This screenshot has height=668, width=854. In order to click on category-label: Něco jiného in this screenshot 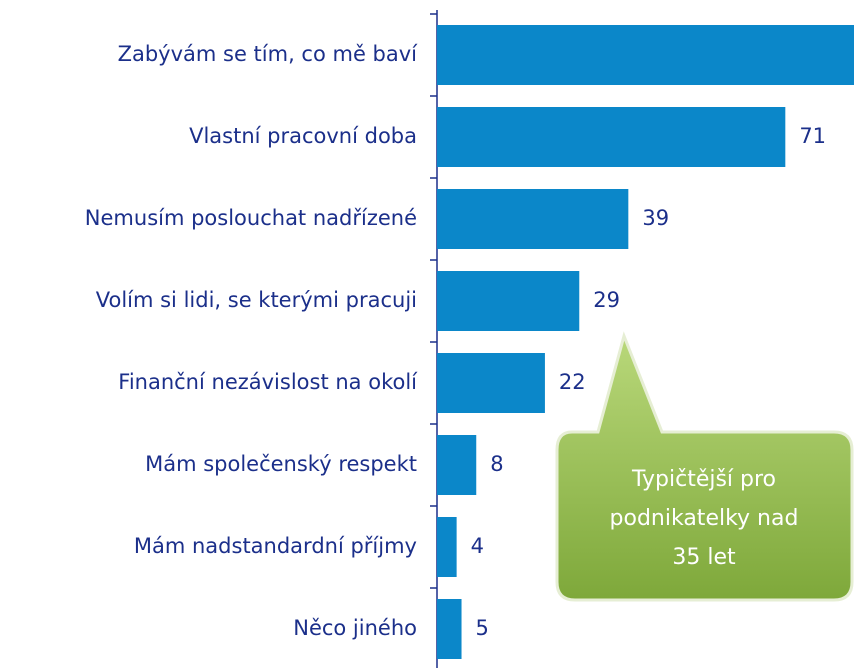, I will do `click(355, 628)`.